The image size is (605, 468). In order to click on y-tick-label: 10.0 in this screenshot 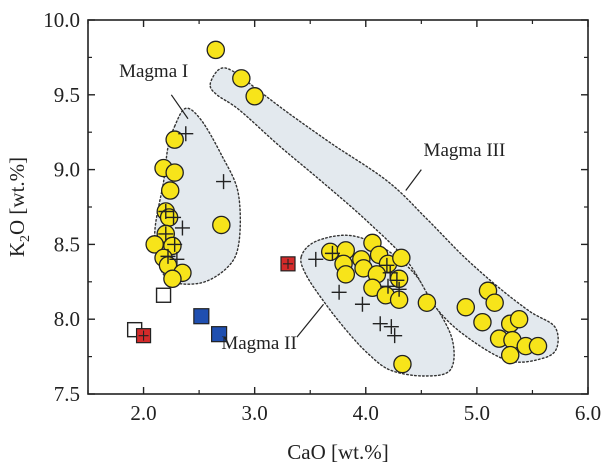, I will do `click(61, 20)`.